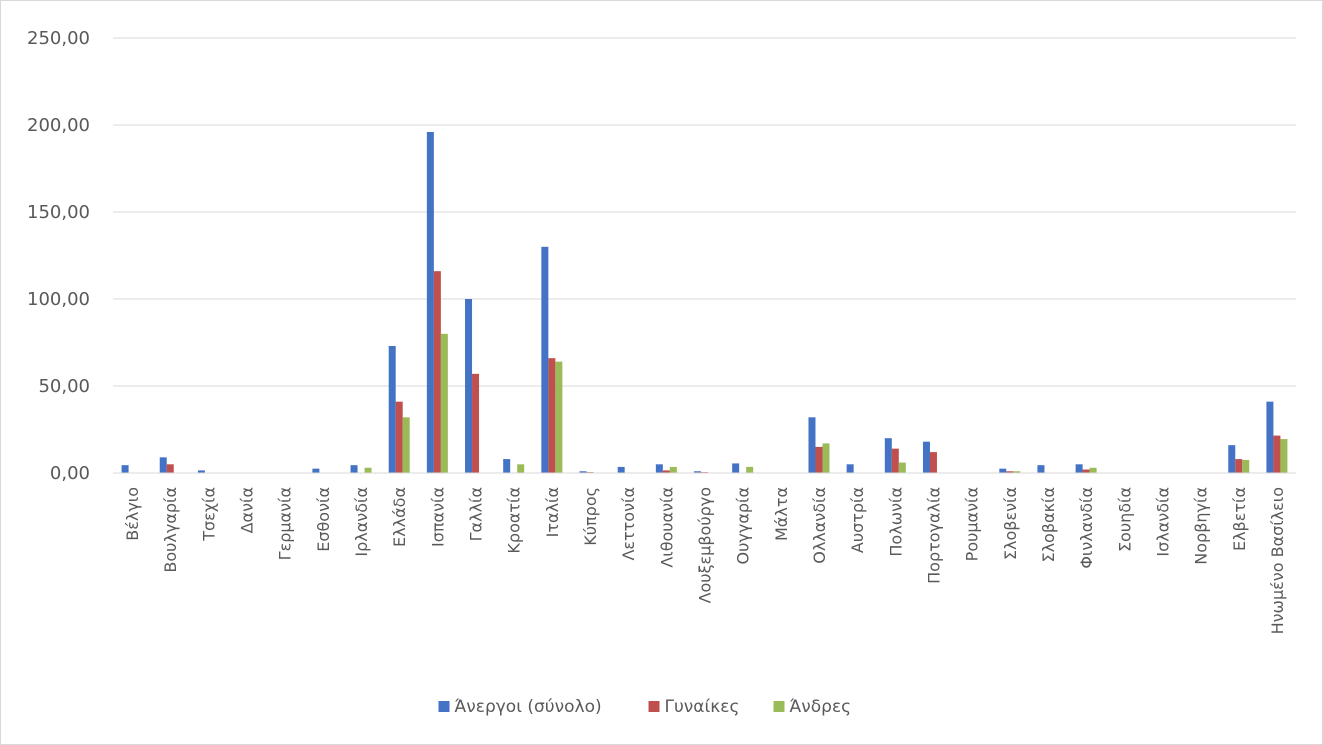 The image size is (1323, 745). I want to click on x-category-label: Κύπρος, so click(590, 516).